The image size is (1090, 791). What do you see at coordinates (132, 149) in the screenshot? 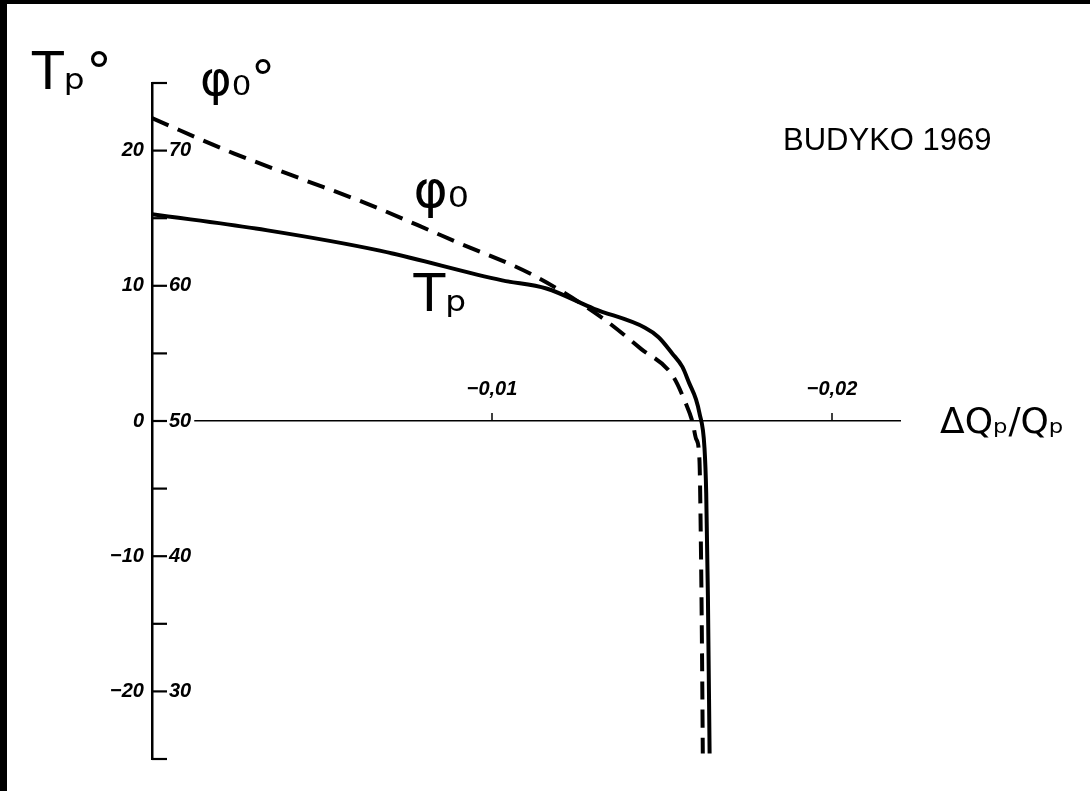
I see `y-tick-label: 20` at bounding box center [132, 149].